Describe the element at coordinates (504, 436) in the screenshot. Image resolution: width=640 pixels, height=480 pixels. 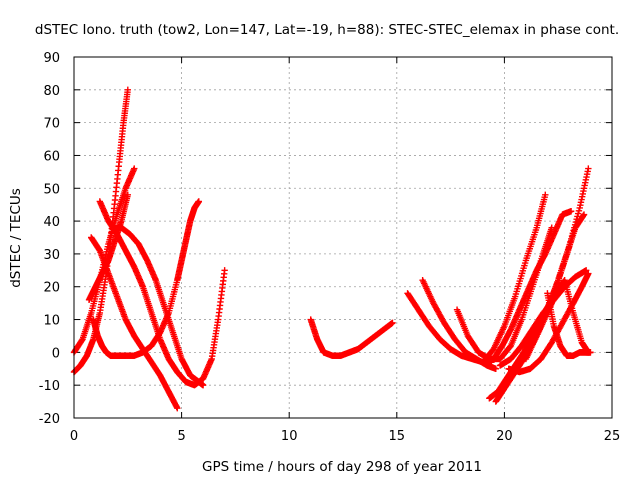
I see `x-tick-label: 20` at that location.